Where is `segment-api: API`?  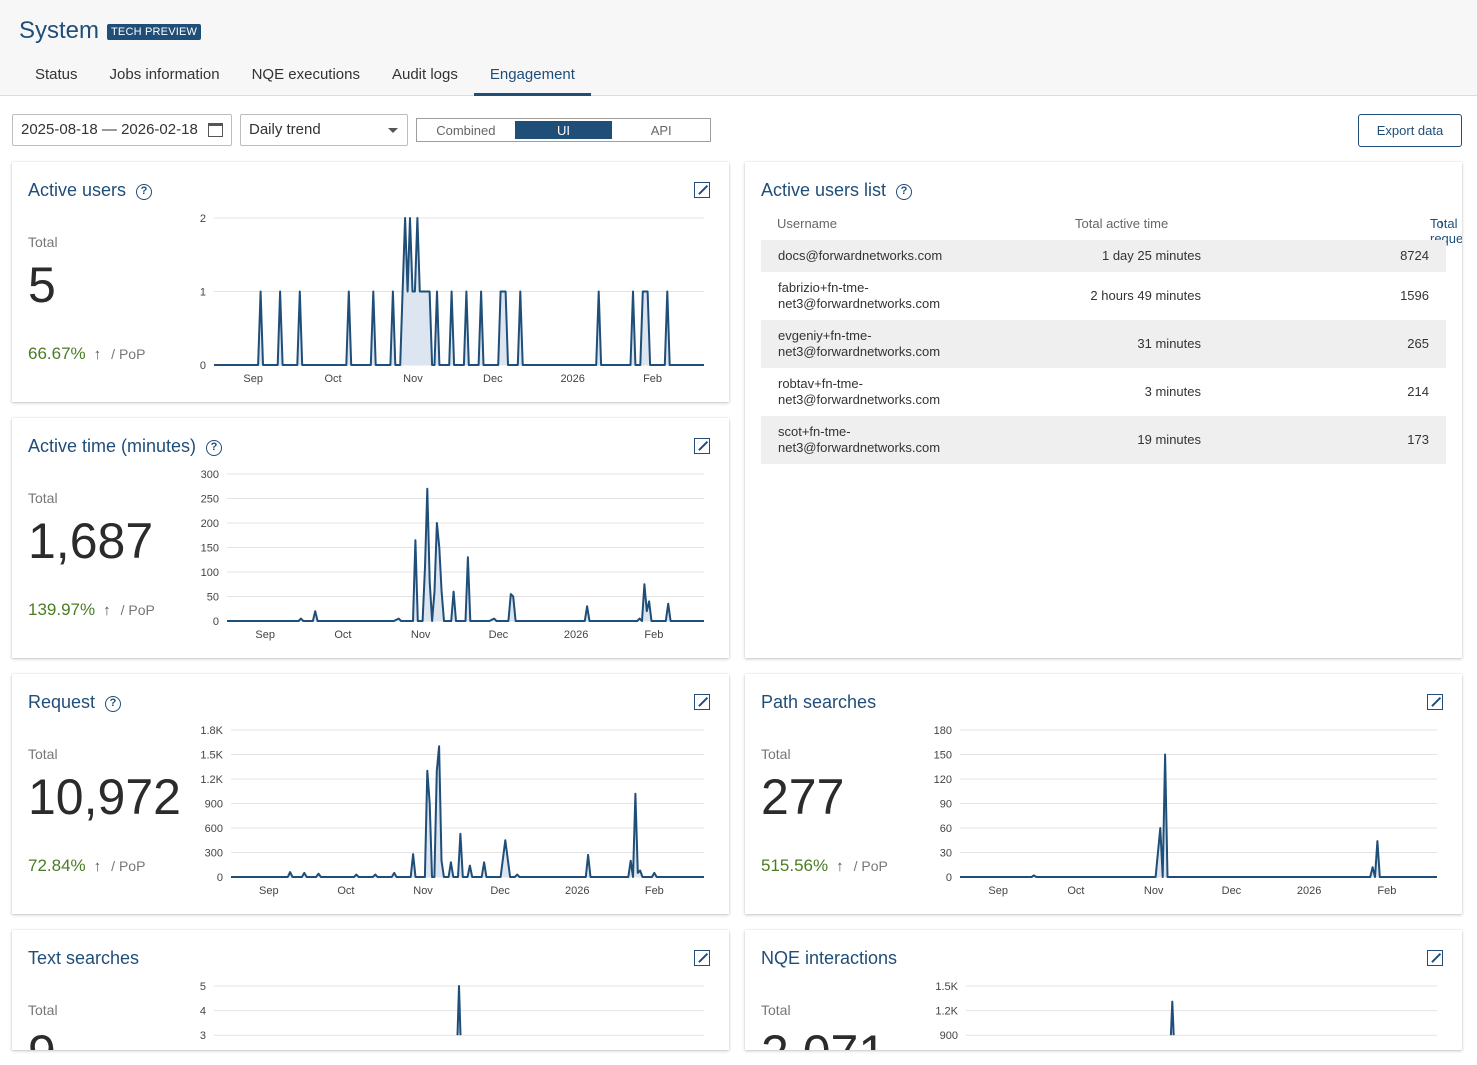
segment-api: API is located at coordinates (661, 130).